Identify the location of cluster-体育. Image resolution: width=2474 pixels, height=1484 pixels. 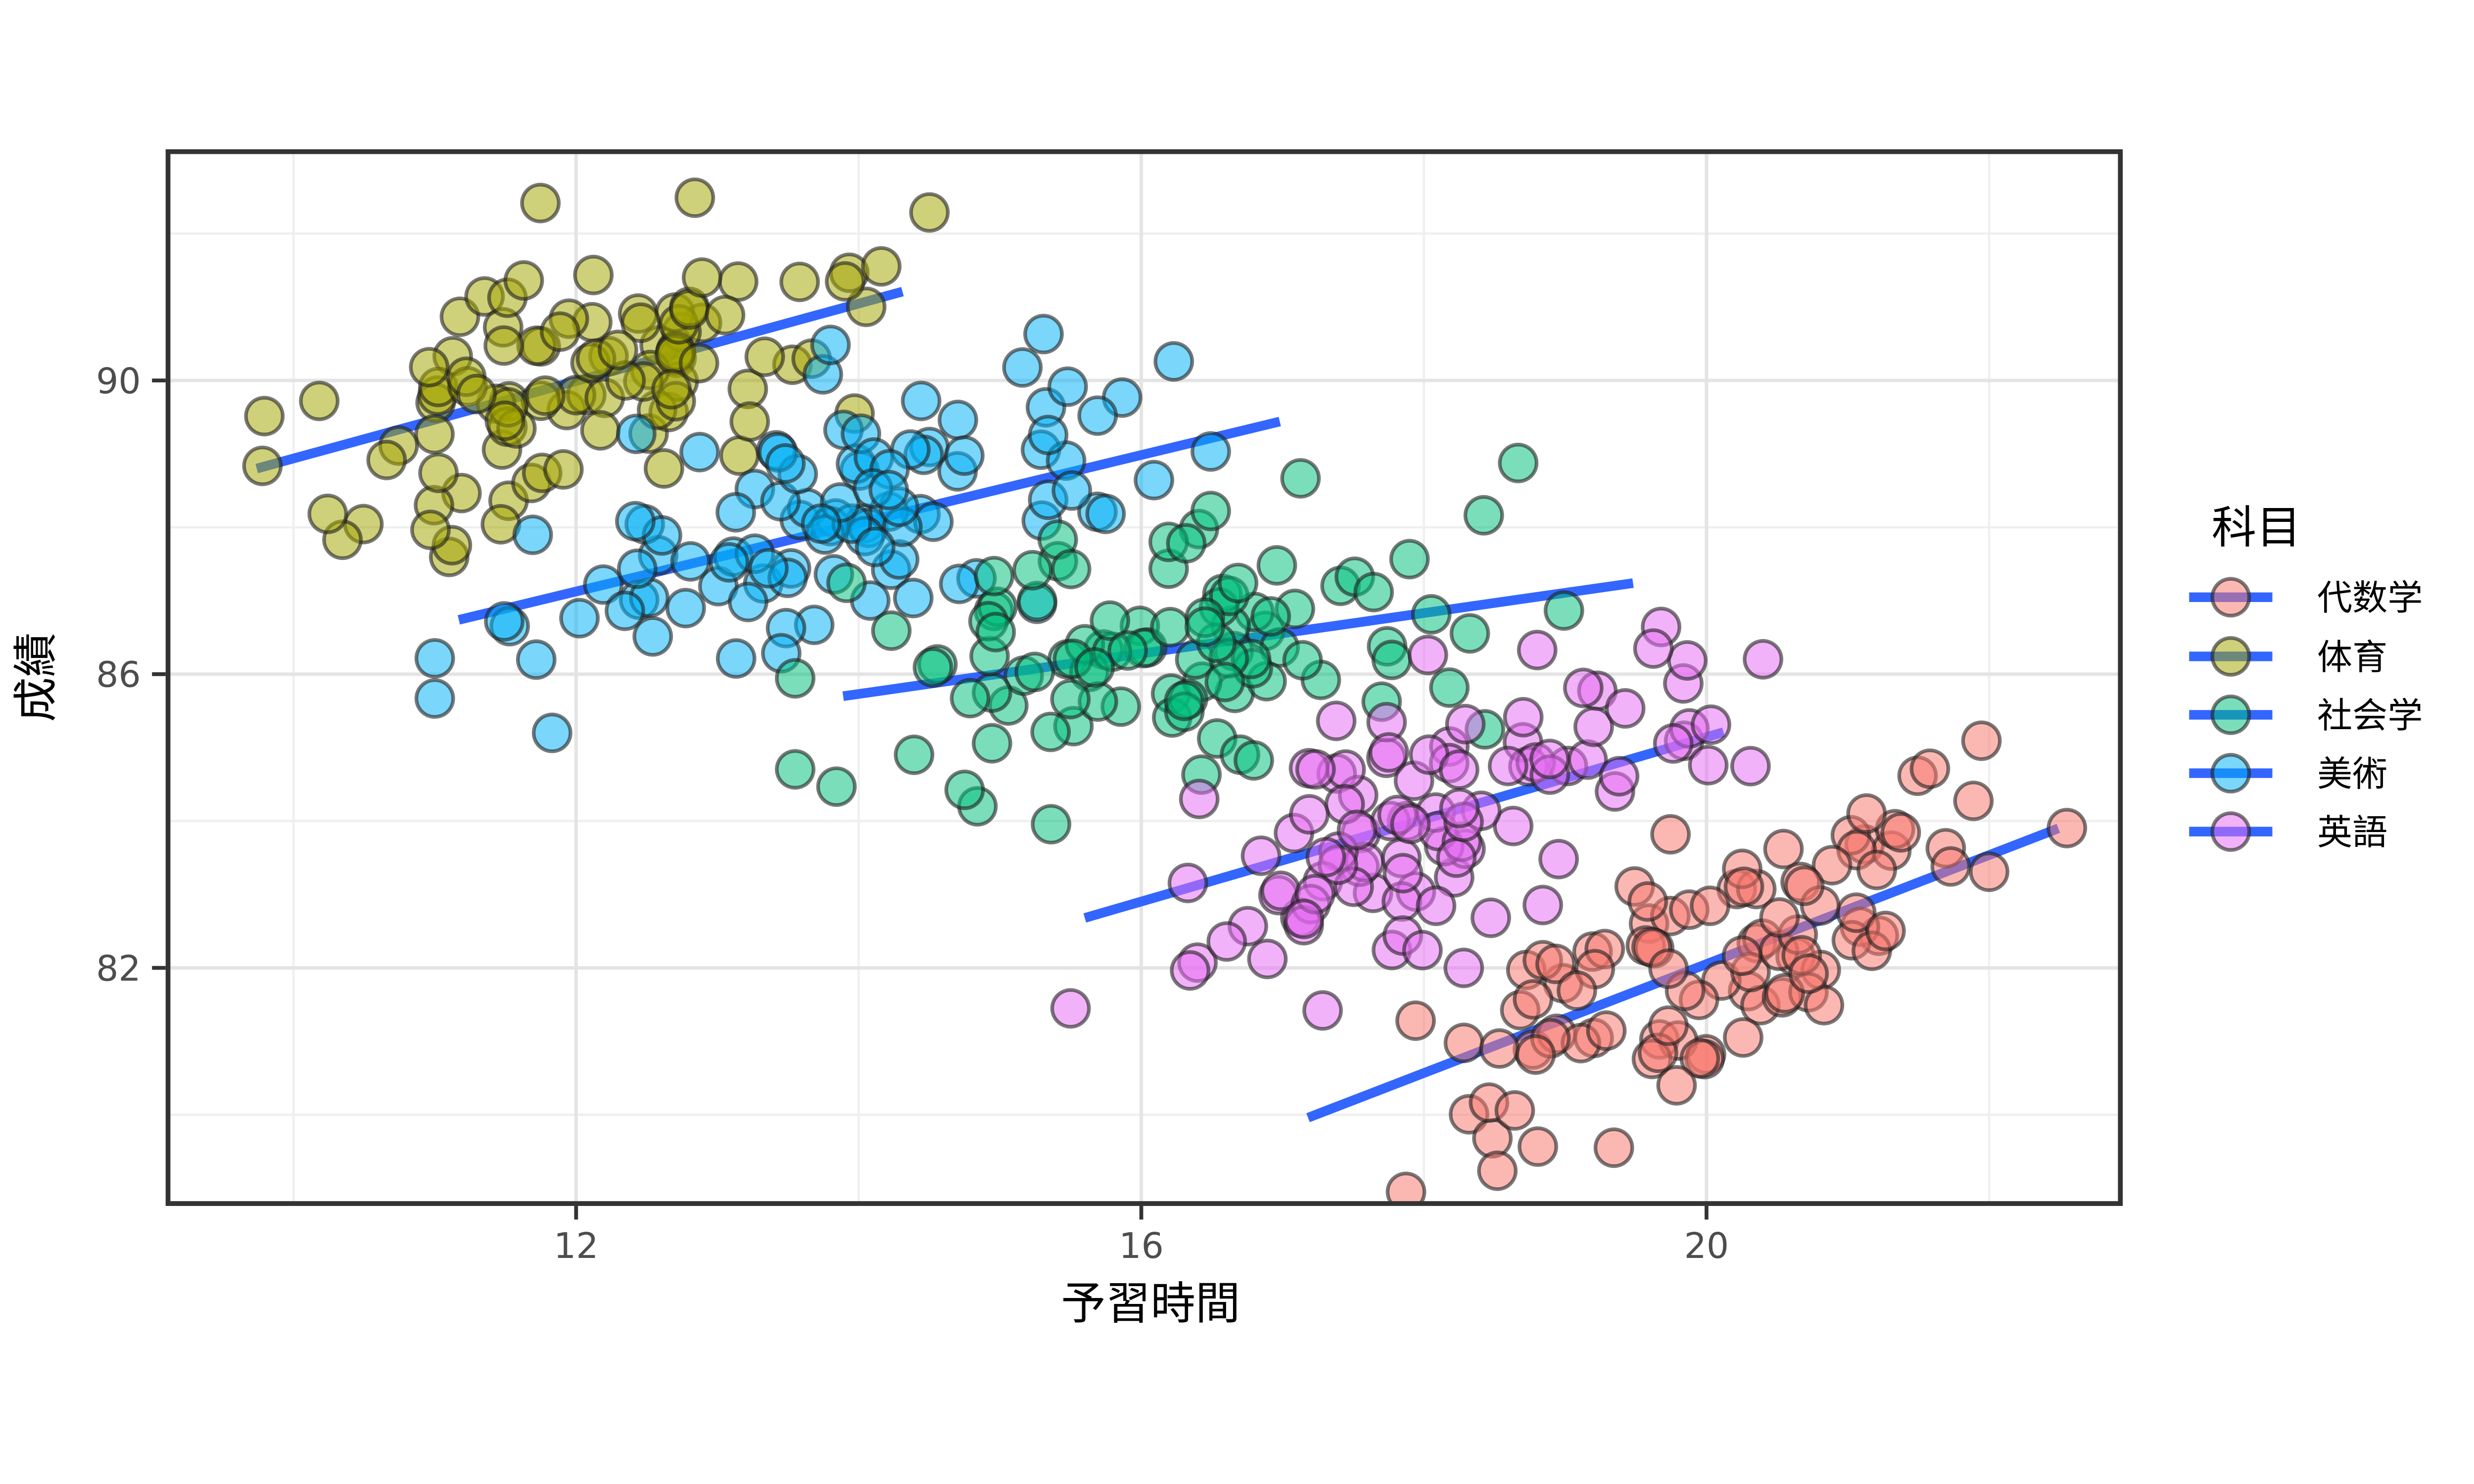
(596, 377).